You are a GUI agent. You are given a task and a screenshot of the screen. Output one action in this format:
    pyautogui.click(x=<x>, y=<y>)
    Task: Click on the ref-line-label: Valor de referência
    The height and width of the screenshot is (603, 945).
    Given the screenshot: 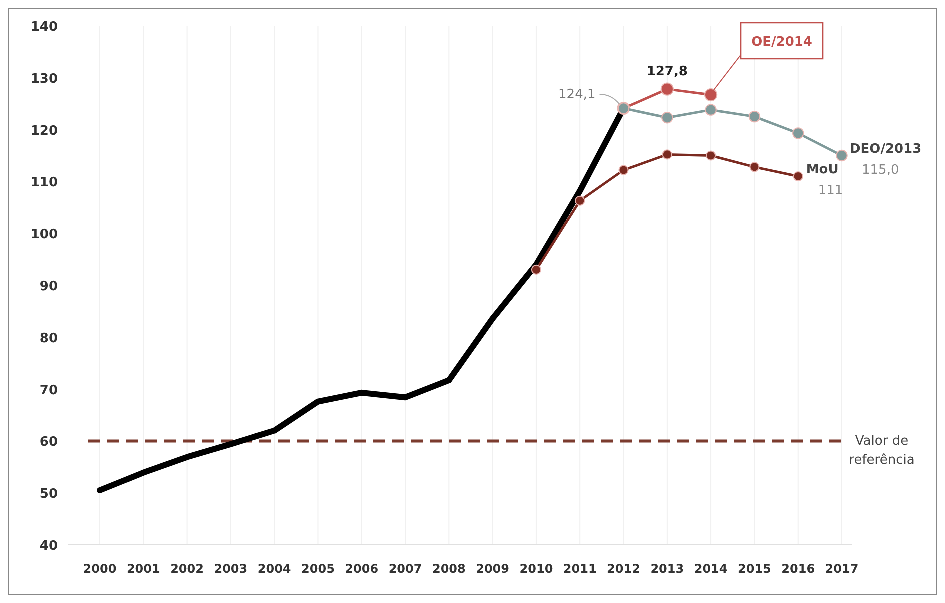 What is the action you would take?
    pyautogui.click(x=882, y=451)
    